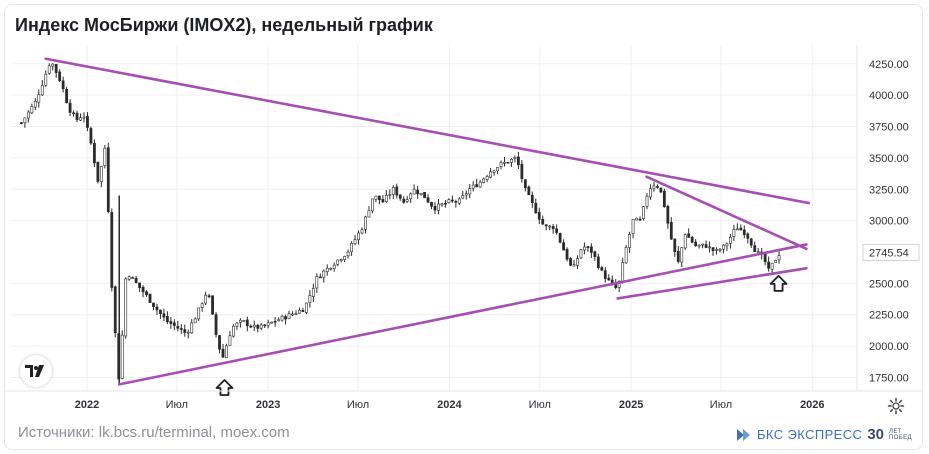 The width and height of the screenshot is (929, 454). Describe the element at coordinates (896, 406) in the screenshot. I see `gear-icon` at that location.